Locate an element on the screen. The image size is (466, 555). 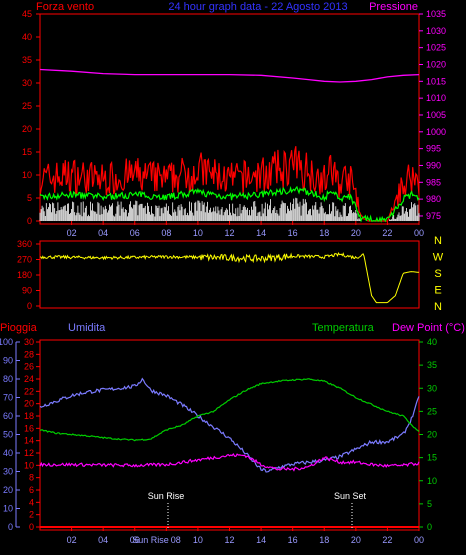
wind-avg-line is located at coordinates (229, 204).